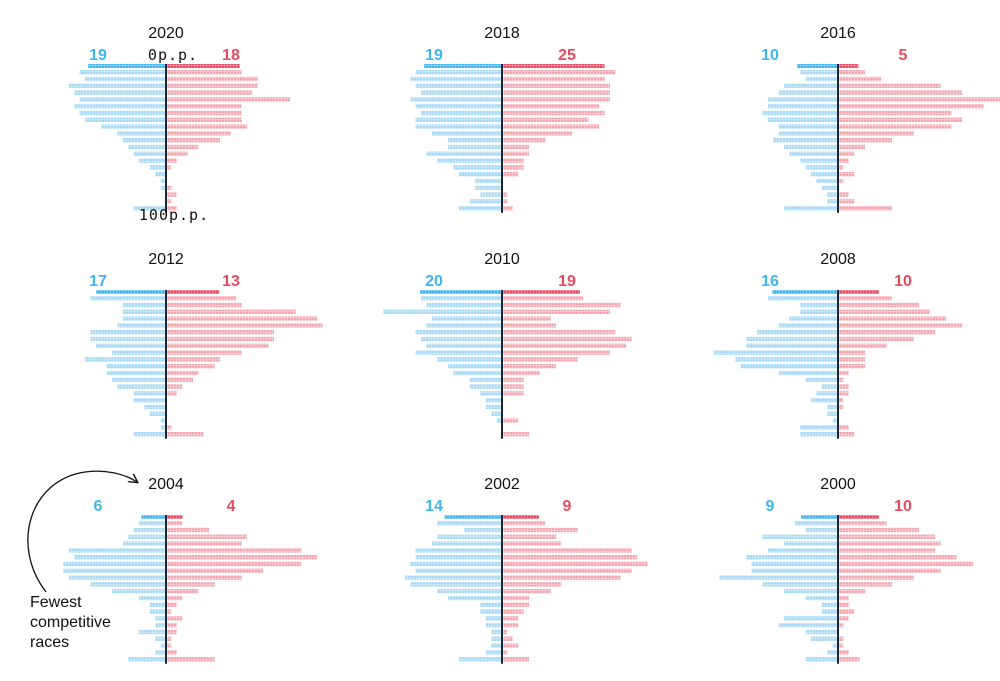 The height and width of the screenshot is (681, 1000). Describe the element at coordinates (567, 55) in the screenshot. I see `rep-total-label: 25` at that location.